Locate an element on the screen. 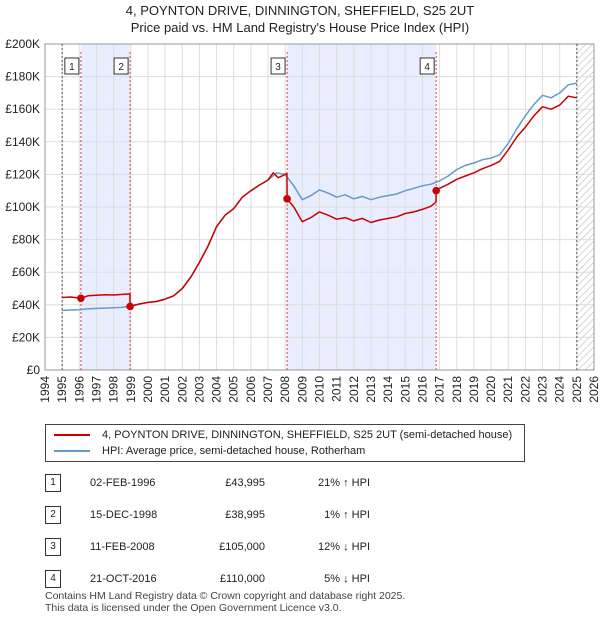 Image resolution: width=600 pixels, height=620 pixels. x-tick-label: 1998 is located at coordinates (114, 389).